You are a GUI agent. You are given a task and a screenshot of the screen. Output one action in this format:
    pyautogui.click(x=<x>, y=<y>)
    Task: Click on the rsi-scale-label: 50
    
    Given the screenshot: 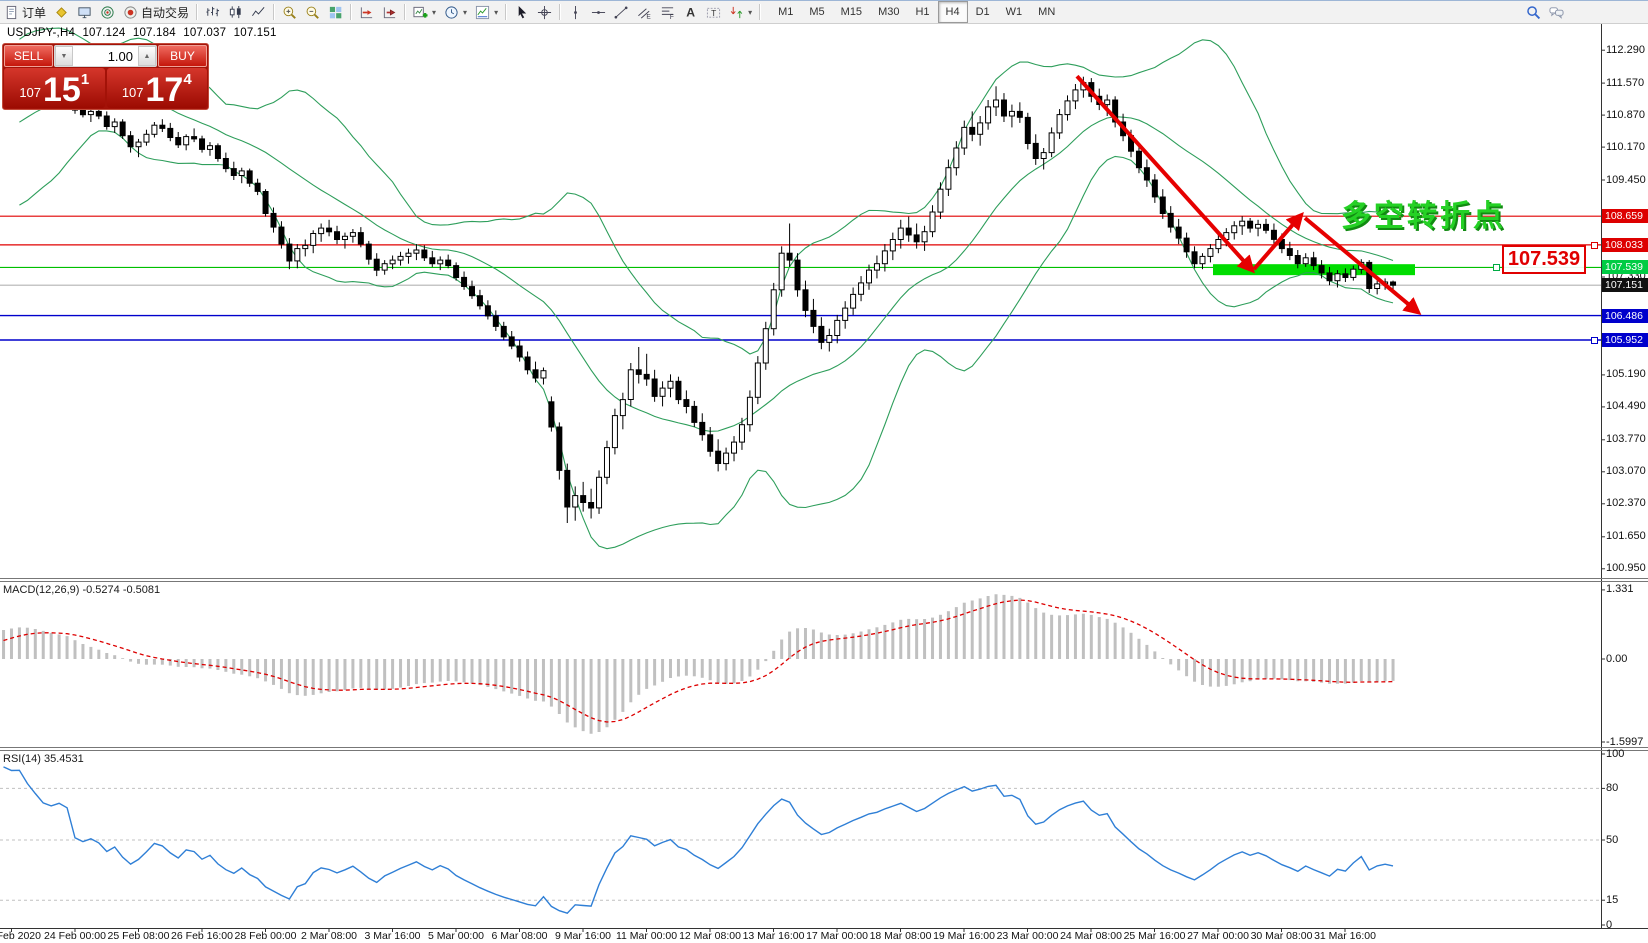 What is the action you would take?
    pyautogui.click(x=1612, y=839)
    